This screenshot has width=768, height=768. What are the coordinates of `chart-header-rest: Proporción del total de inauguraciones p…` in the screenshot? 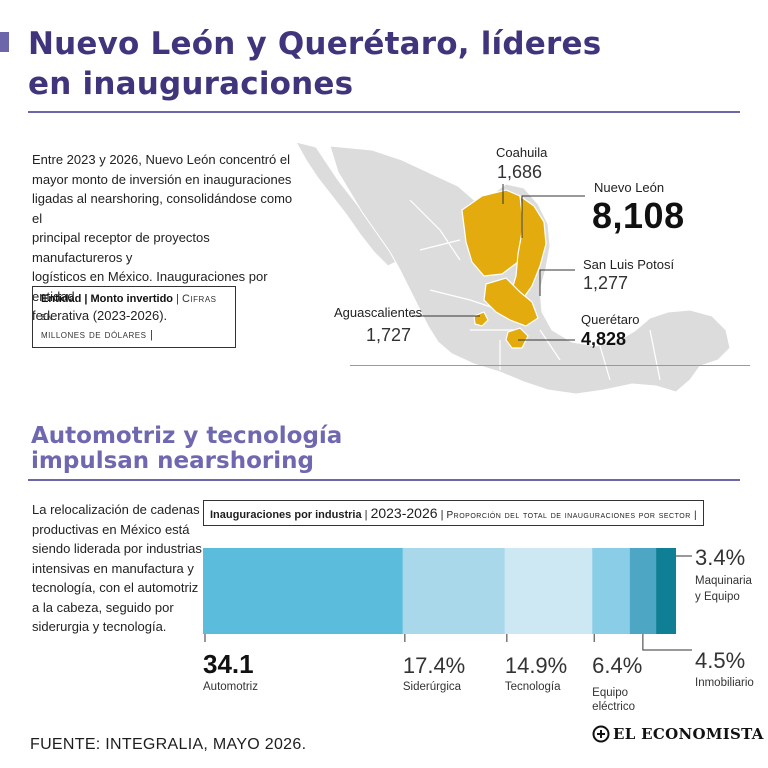 It's located at (572, 515).